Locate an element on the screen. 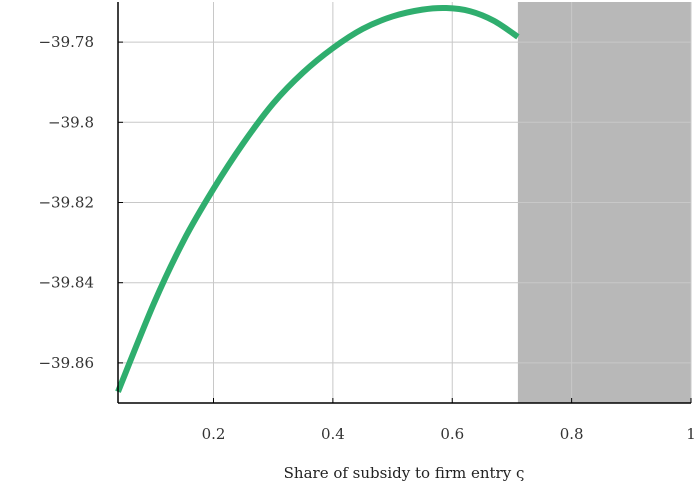 This screenshot has height=491, width=694. y-tick-label: −39.8 is located at coordinates (71, 122).